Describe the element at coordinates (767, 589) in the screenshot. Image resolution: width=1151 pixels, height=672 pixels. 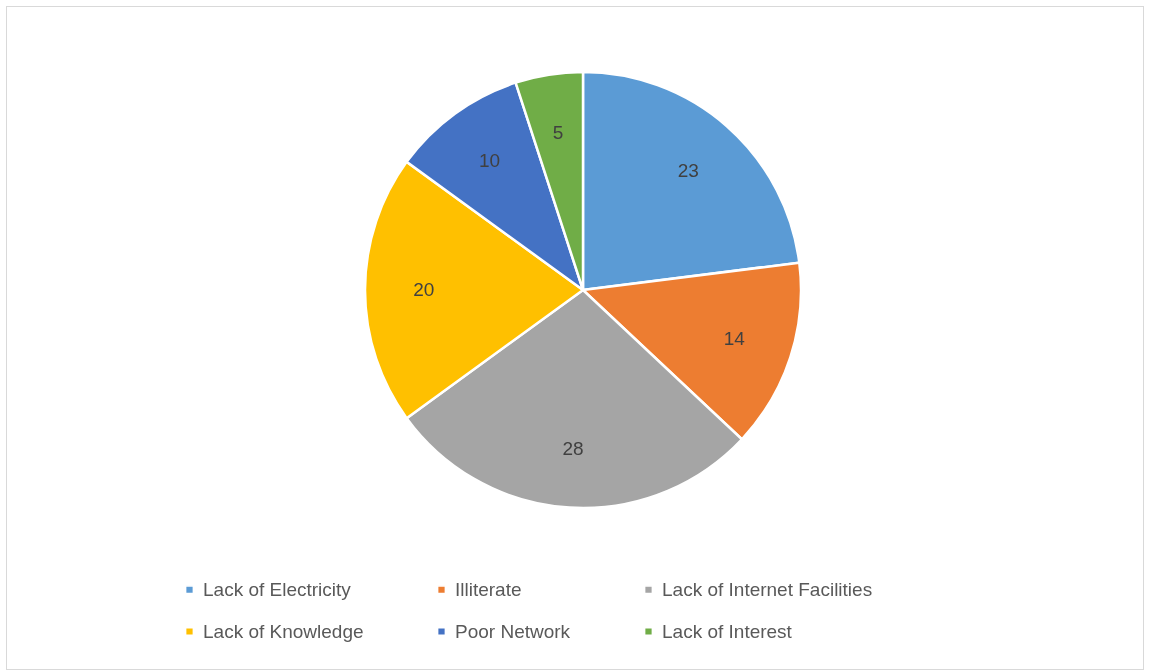
I see `legend-label: Lack of Internet Facilities` at that location.